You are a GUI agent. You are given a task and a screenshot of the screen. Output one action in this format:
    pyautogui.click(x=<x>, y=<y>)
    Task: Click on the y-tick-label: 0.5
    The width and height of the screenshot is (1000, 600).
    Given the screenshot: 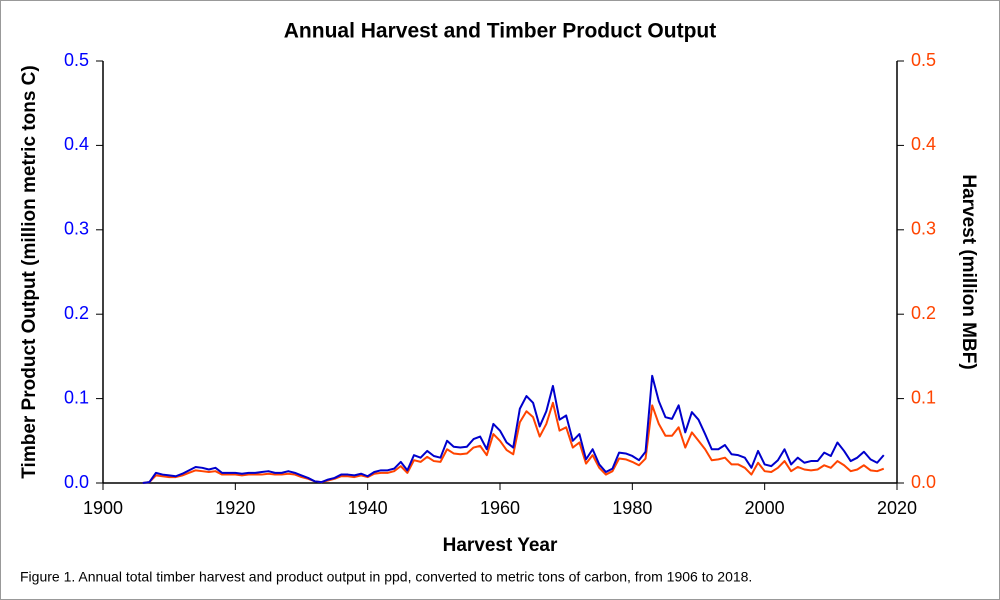 What is the action you would take?
    pyautogui.click(x=76, y=60)
    